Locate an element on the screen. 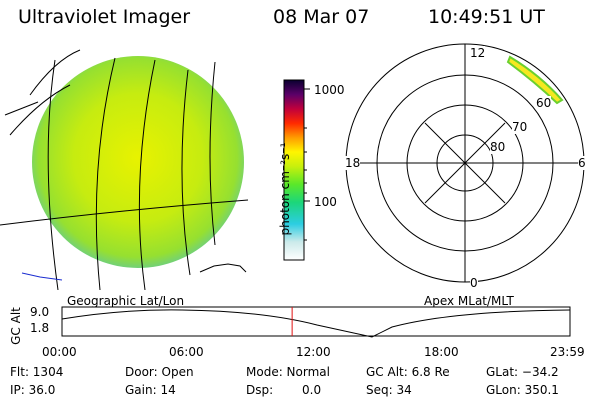  timeline-plot is located at coordinates (316, 322).